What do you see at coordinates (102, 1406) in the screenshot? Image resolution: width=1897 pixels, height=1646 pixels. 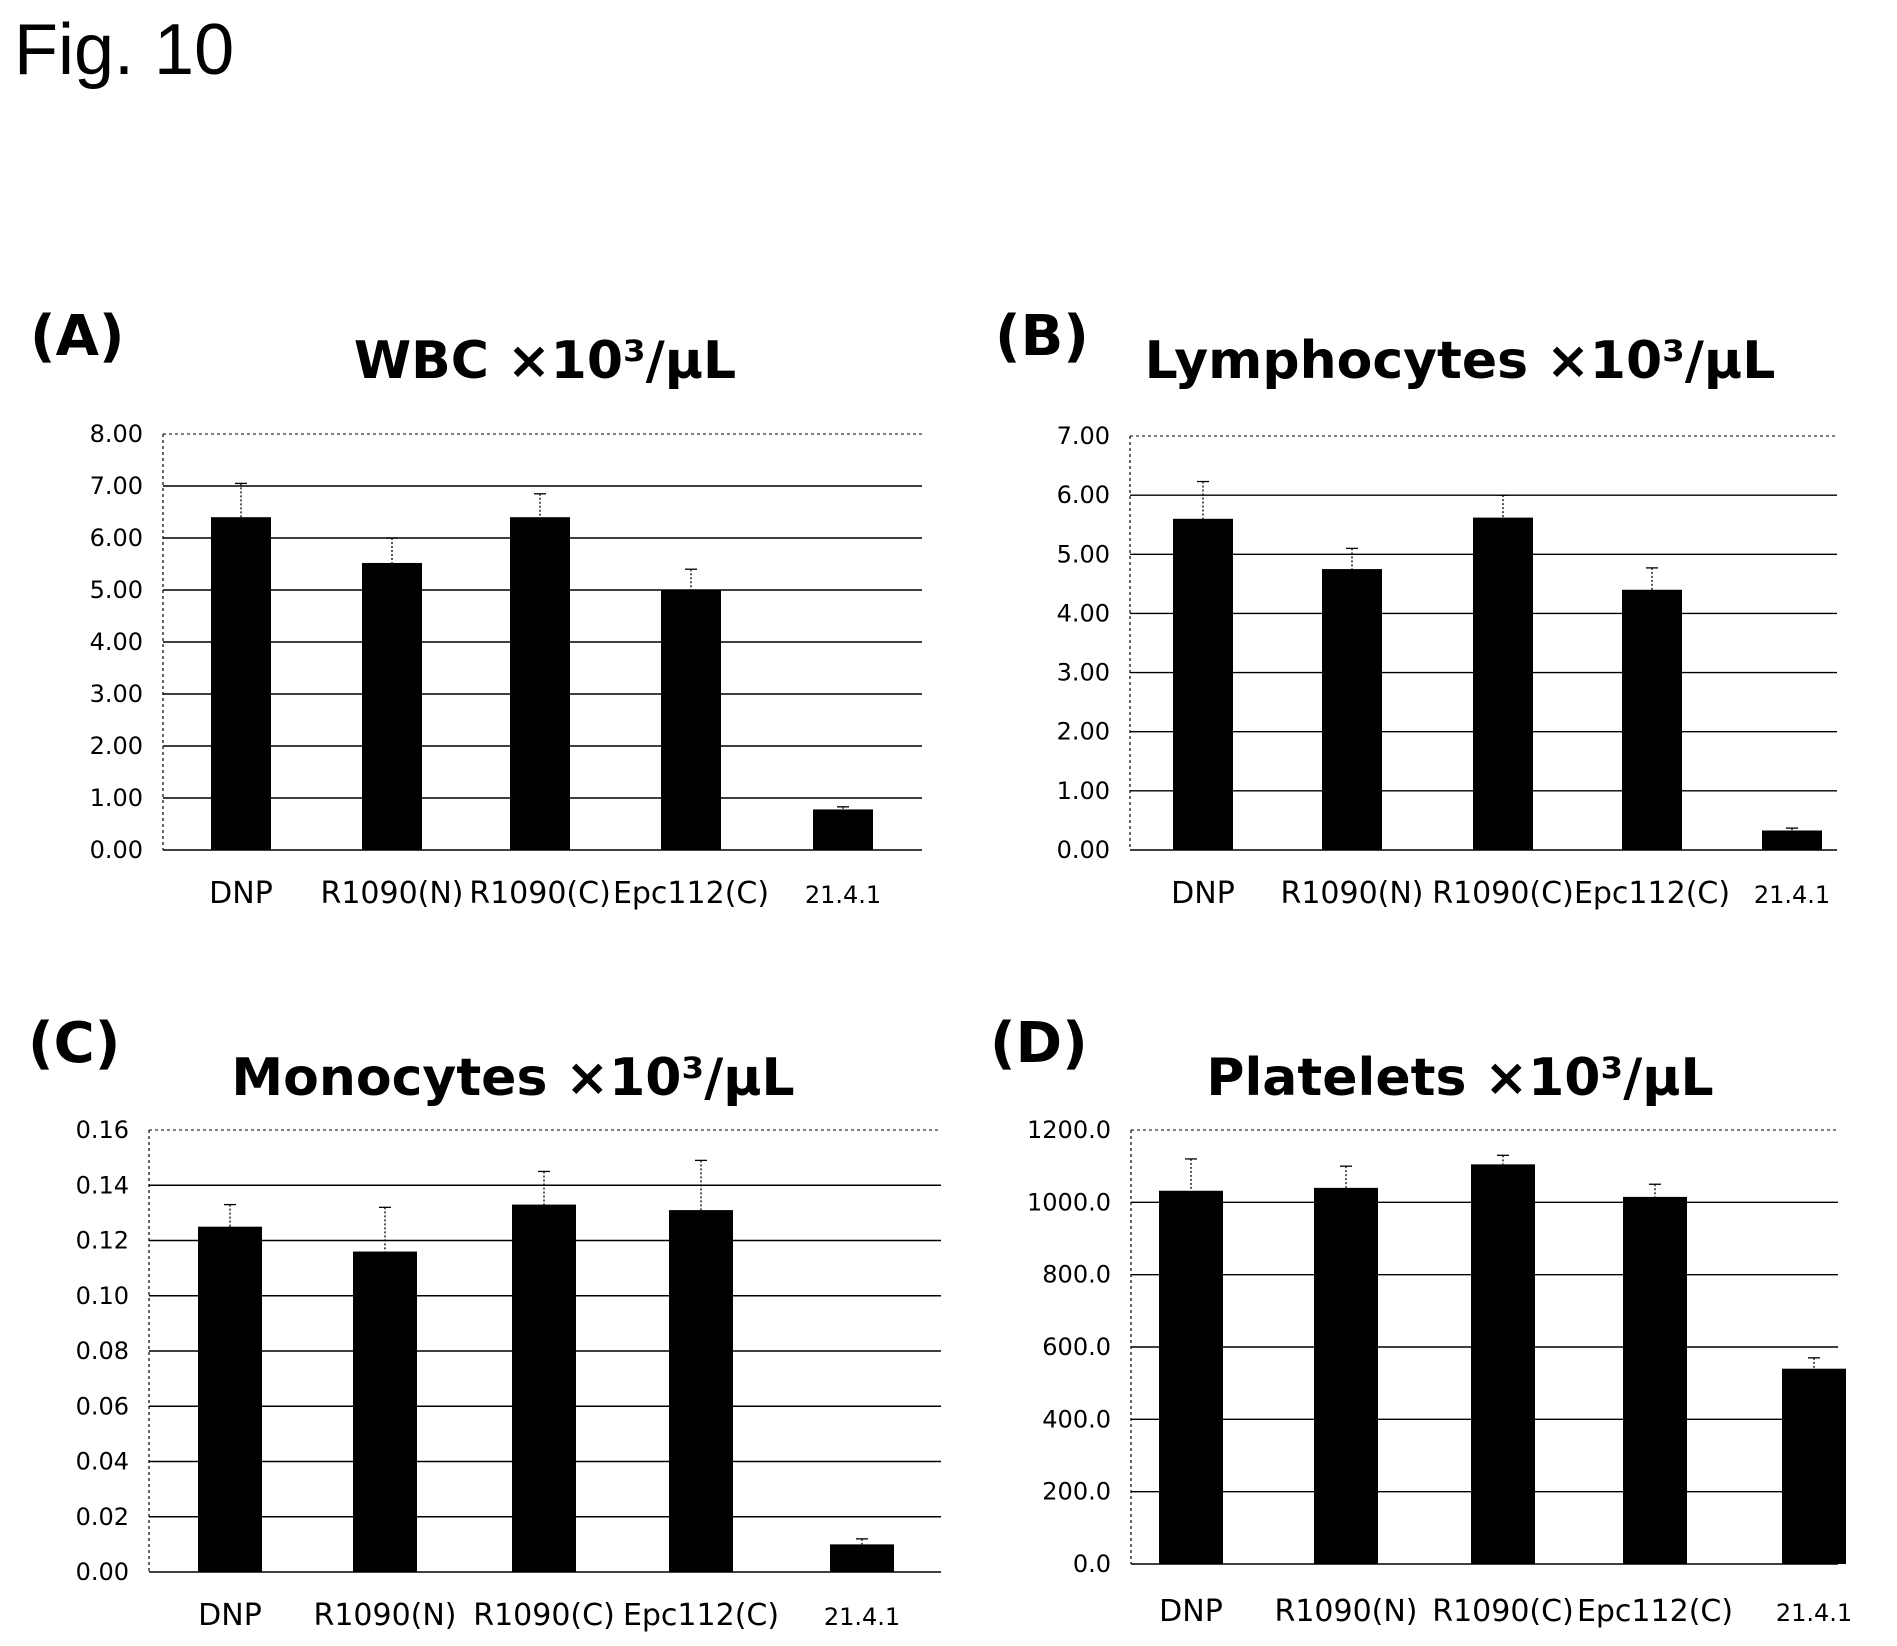 I see `y-tick-label: 0.06` at bounding box center [102, 1406].